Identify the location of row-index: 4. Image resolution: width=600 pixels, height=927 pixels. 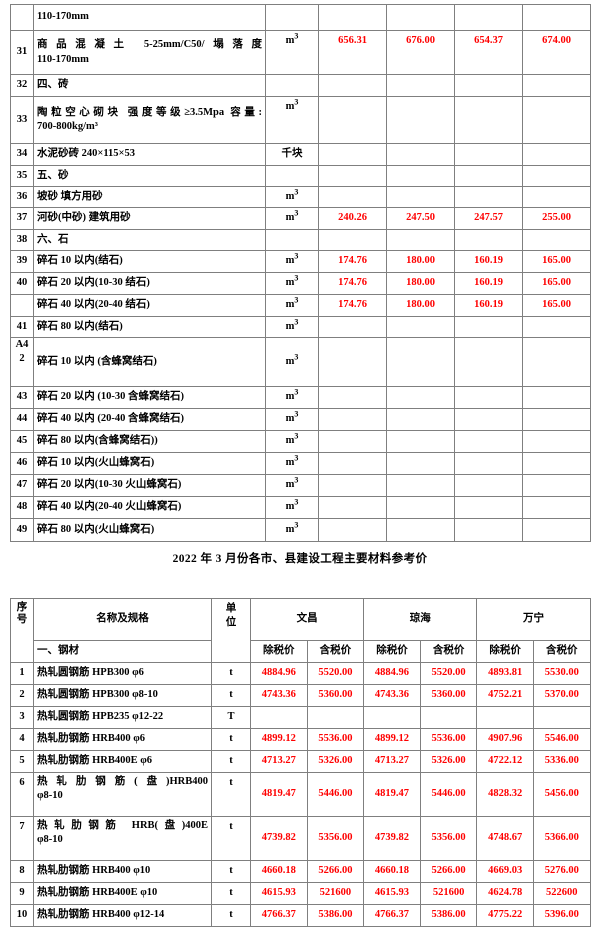
(22, 739).